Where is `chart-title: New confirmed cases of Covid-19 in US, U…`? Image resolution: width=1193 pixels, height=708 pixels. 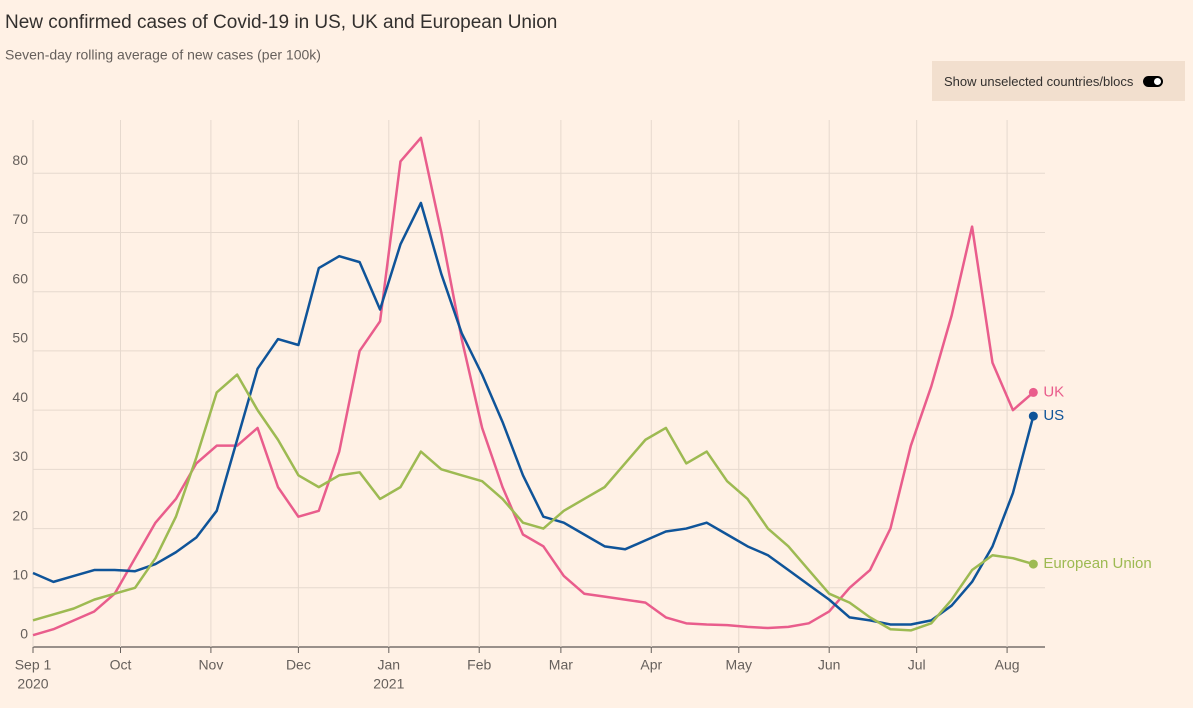 chart-title: New confirmed cases of Covid-19 in US, U… is located at coordinates (281, 22).